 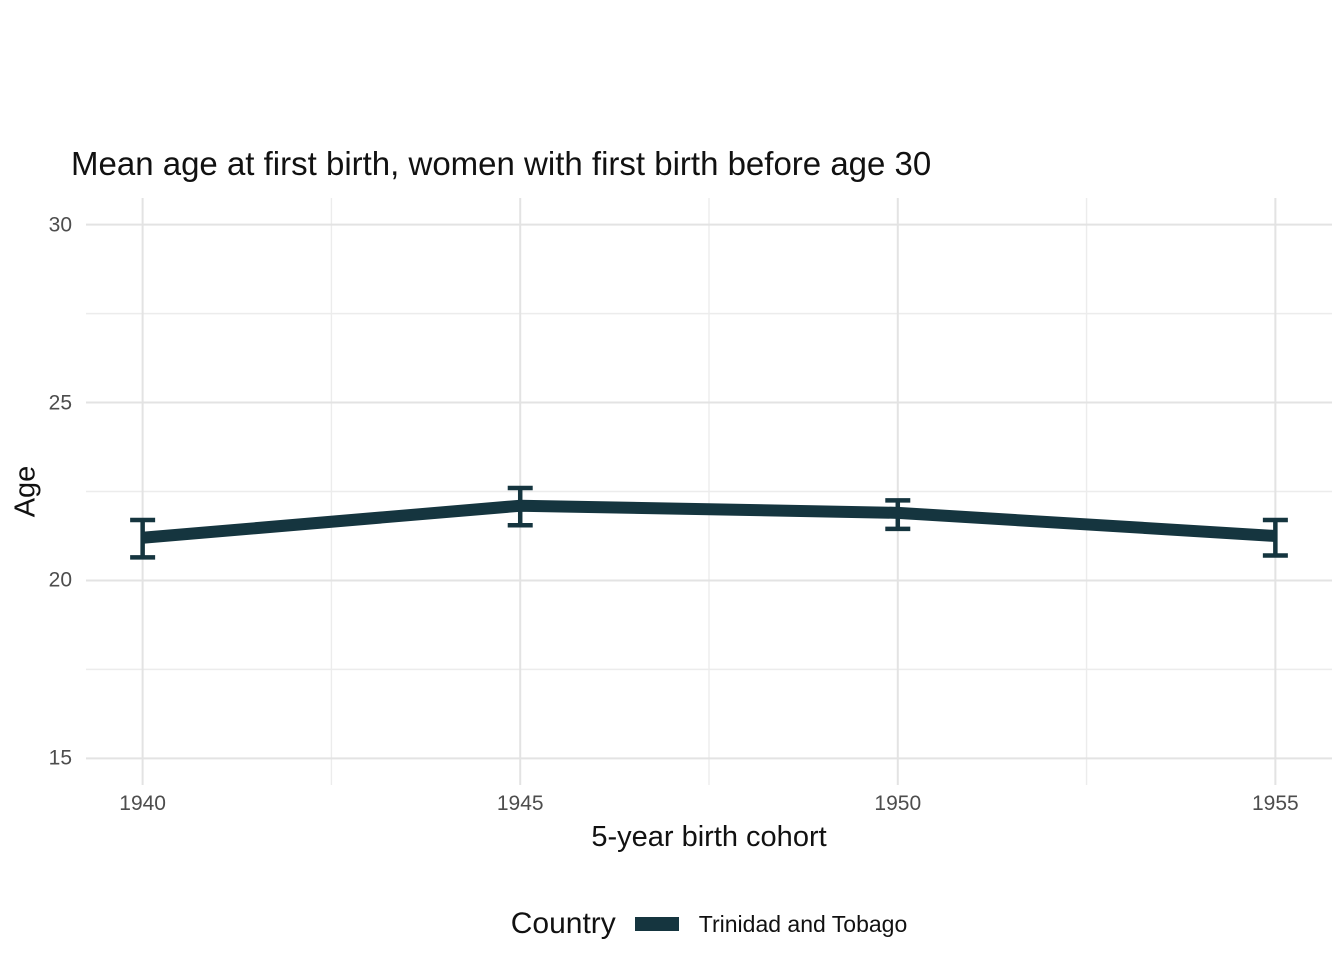 What do you see at coordinates (656, 924) in the screenshot?
I see `legend-key-swatch` at bounding box center [656, 924].